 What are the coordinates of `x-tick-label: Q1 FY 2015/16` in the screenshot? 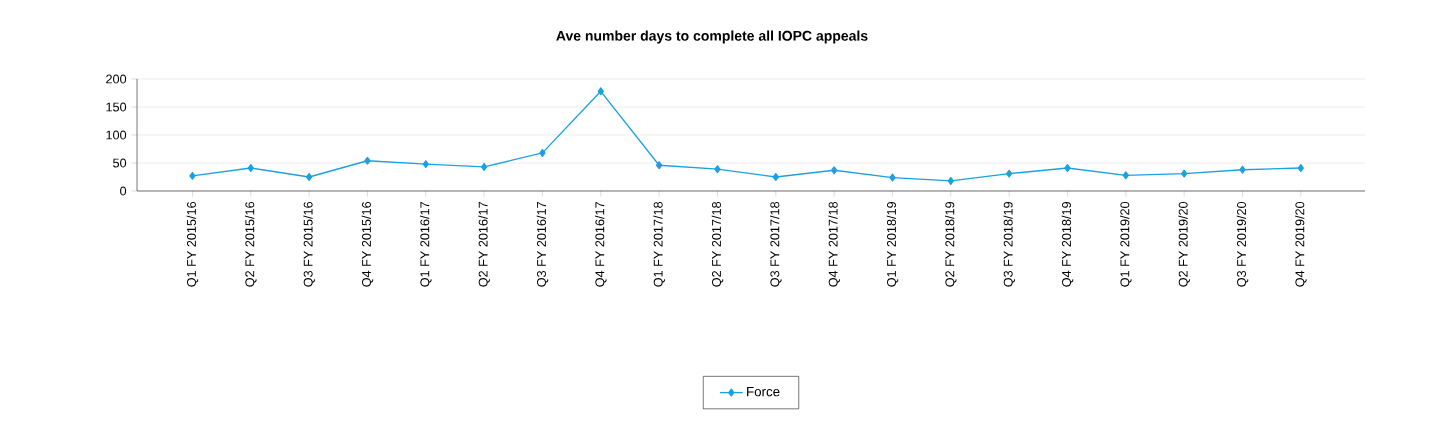 It's located at (192, 244).